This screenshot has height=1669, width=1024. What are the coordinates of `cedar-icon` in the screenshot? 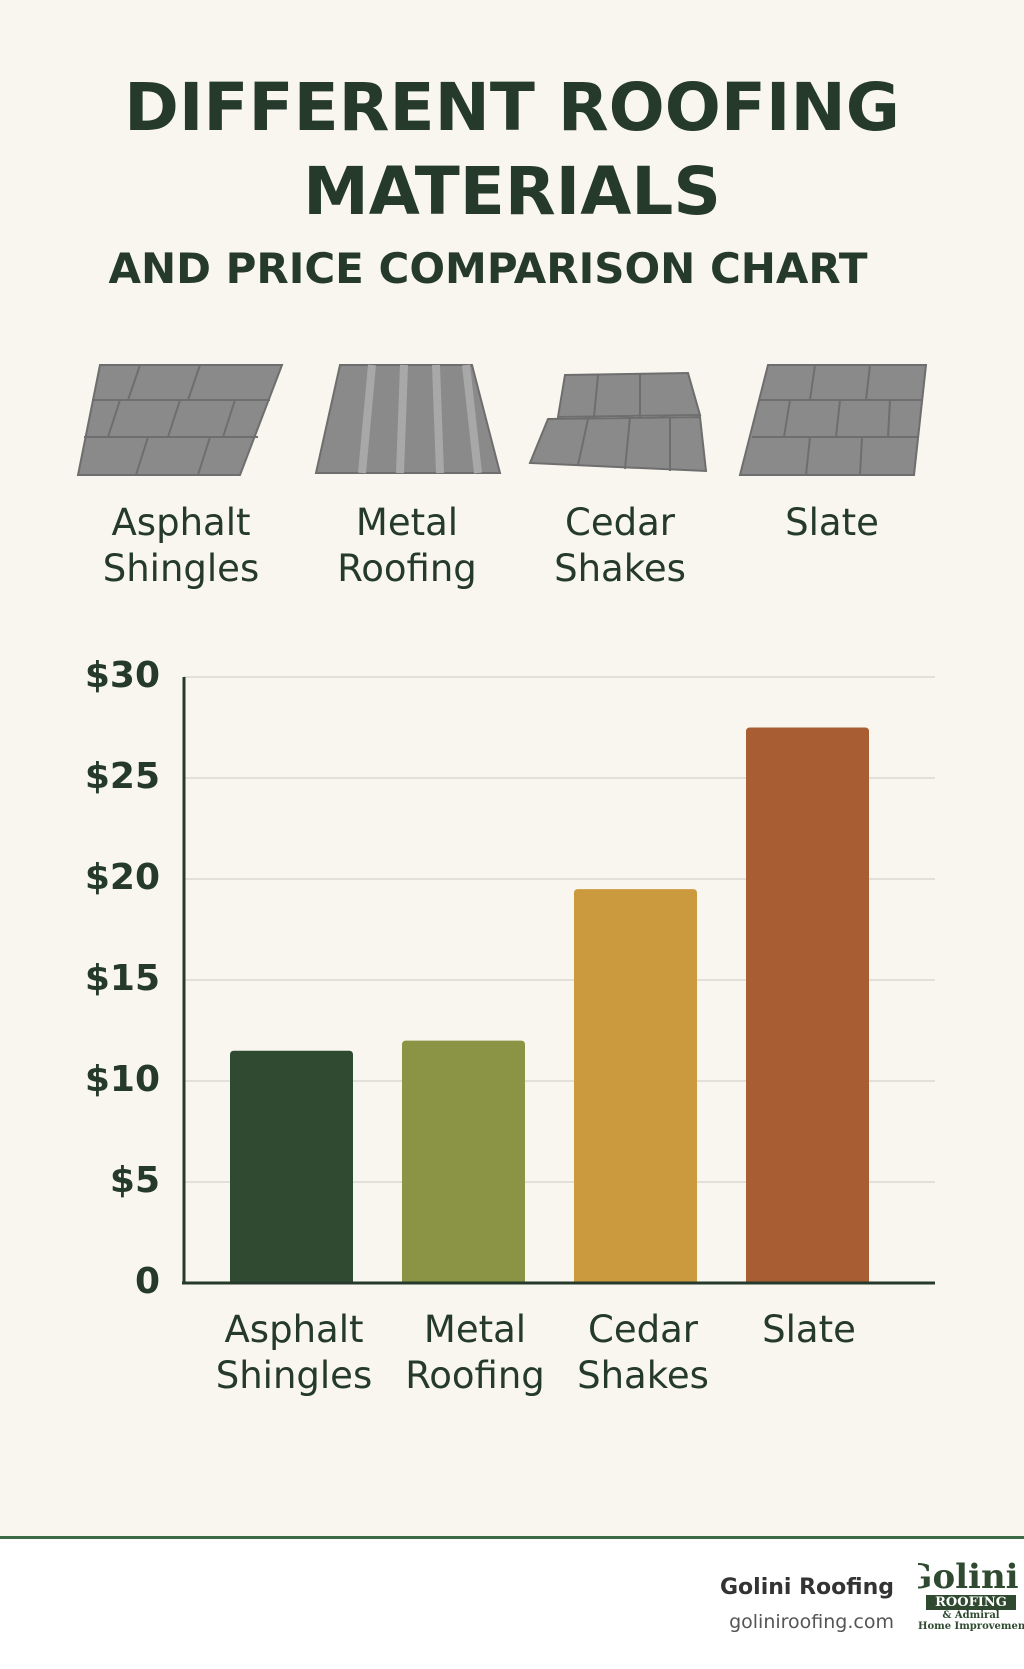 It's located at (618, 422).